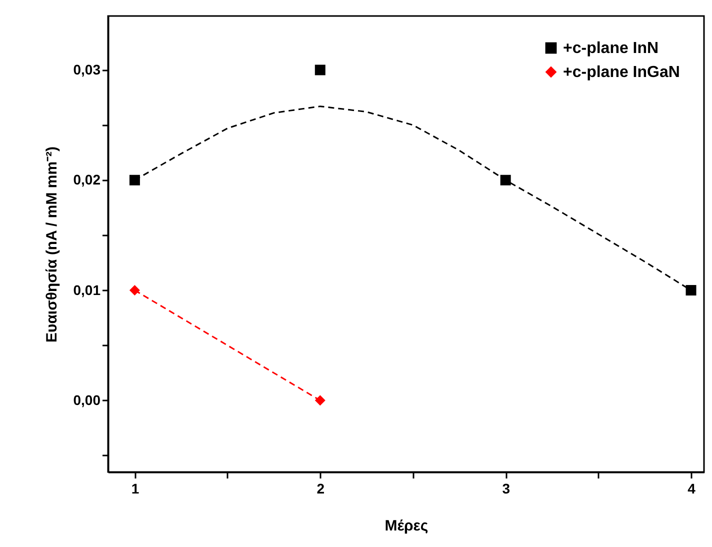  Describe the element at coordinates (87, 180) in the screenshot. I see `y-tick-label: 0,02` at that location.